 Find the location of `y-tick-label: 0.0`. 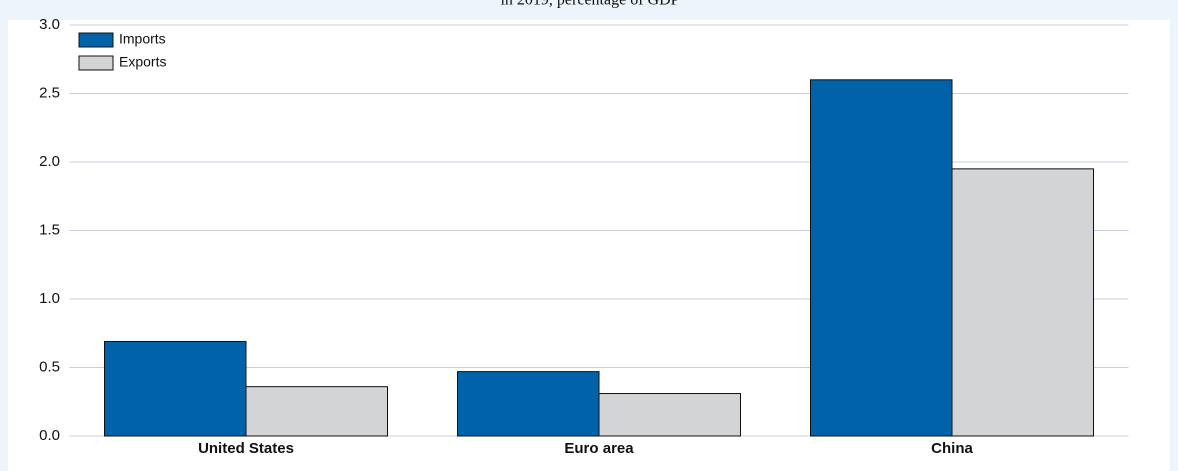

y-tick-label: 0.0 is located at coordinates (49, 435).